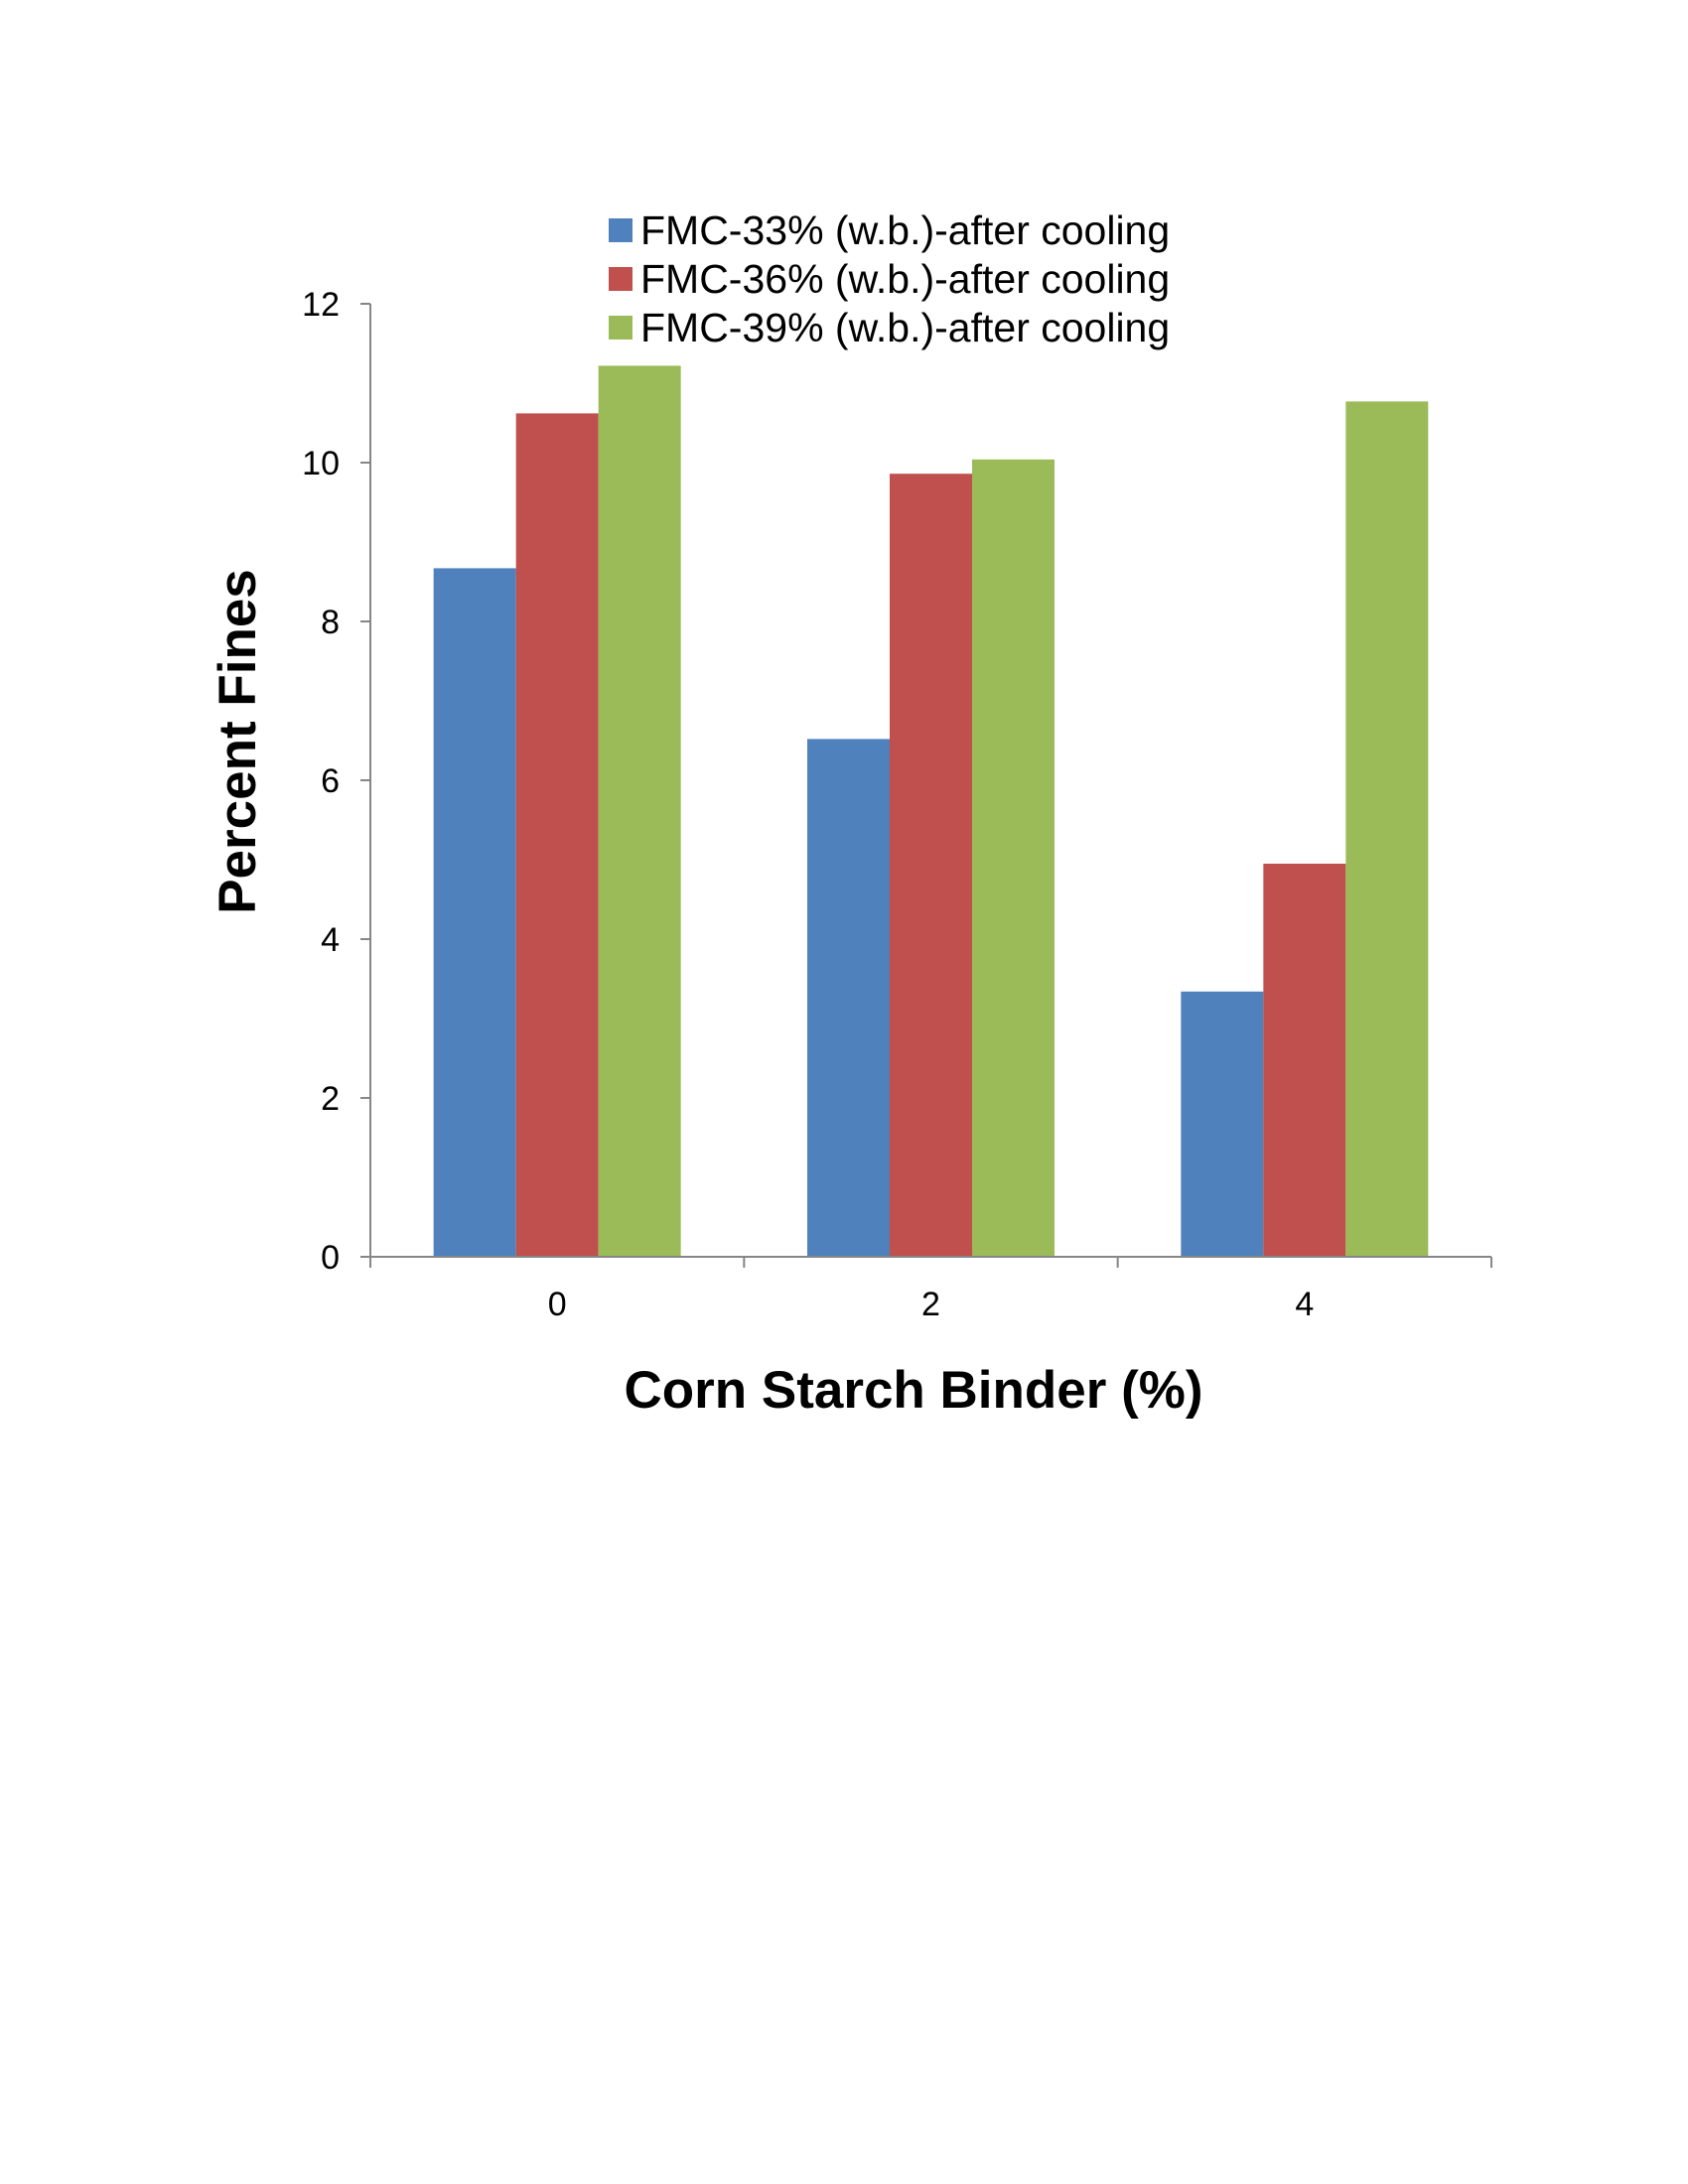 The height and width of the screenshot is (2184, 1688). Describe the element at coordinates (905, 230) in the screenshot. I see `legend-label: FMC-33% (w.b.)-after cooling` at that location.